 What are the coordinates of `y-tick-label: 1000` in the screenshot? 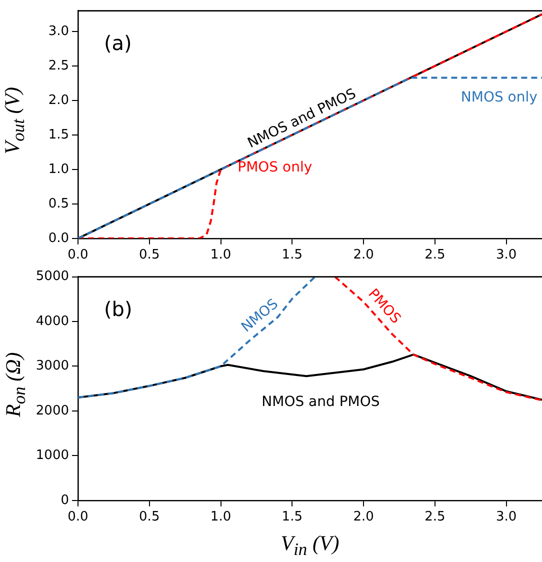 It's located at (52, 456).